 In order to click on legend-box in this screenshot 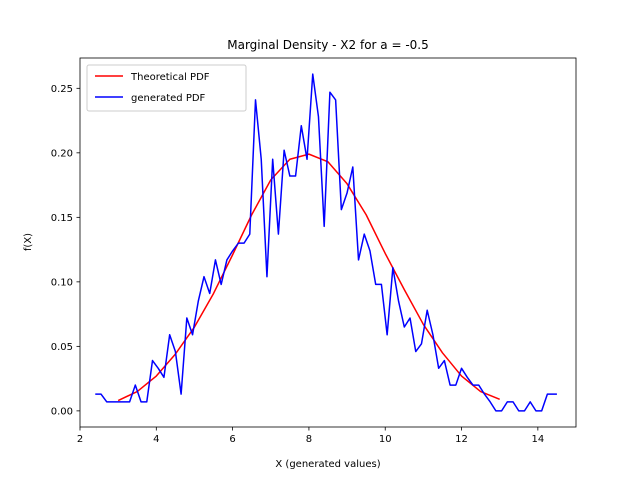, I will do `click(166, 88)`.